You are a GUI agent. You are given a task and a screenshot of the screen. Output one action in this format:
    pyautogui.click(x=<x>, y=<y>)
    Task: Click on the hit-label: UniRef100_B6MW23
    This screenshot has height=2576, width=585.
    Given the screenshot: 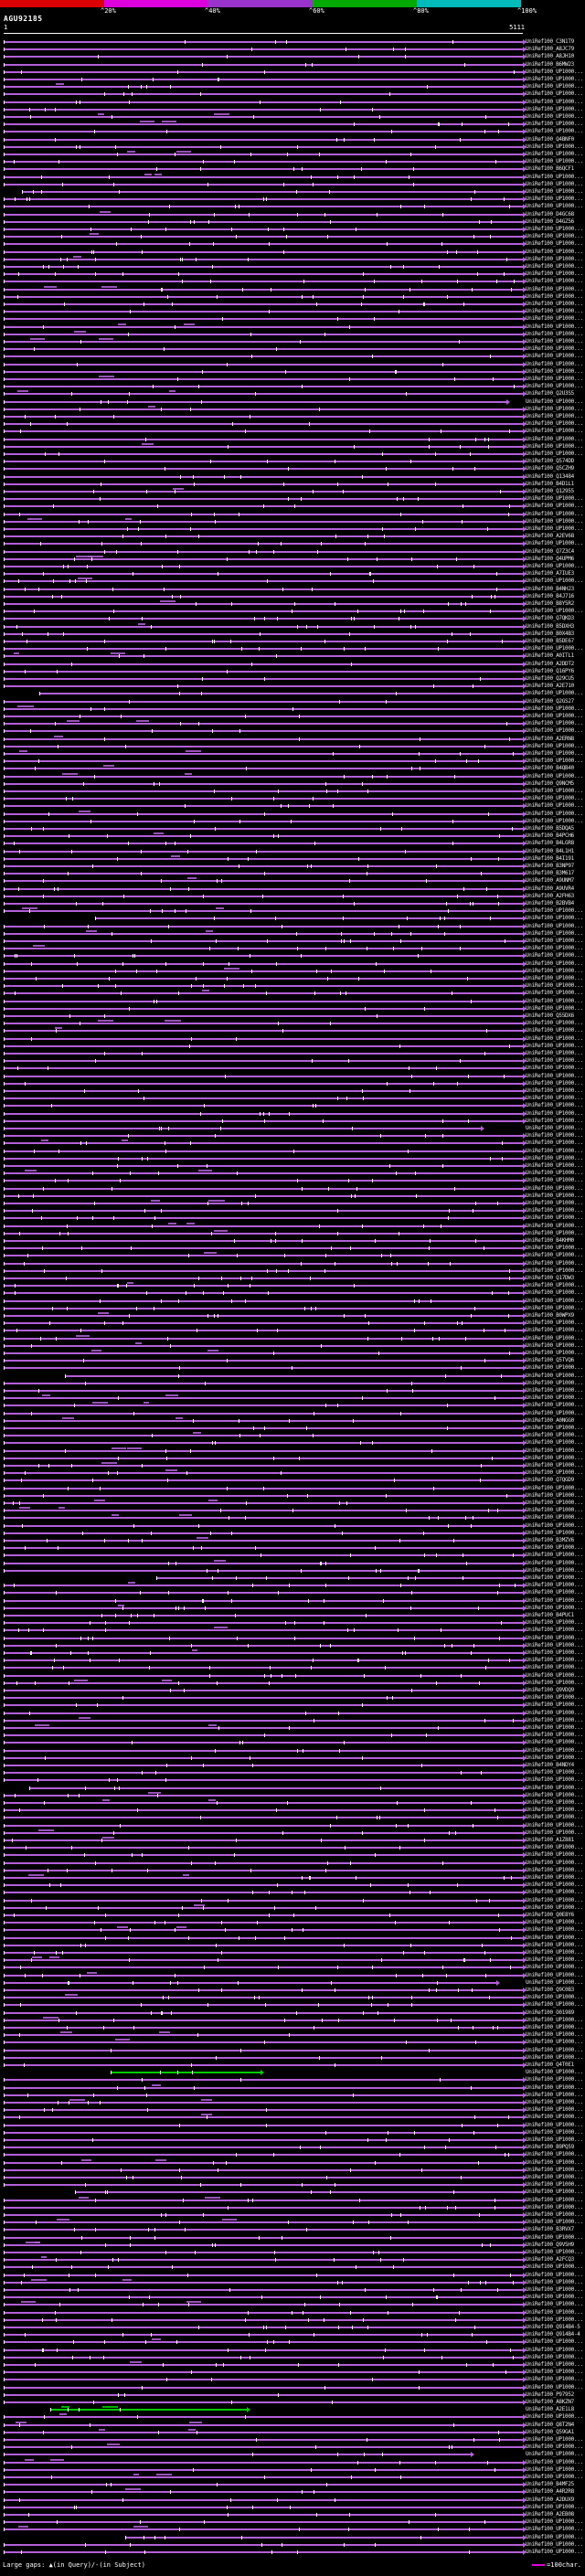 What is the action you would take?
    pyautogui.click(x=550, y=64)
    